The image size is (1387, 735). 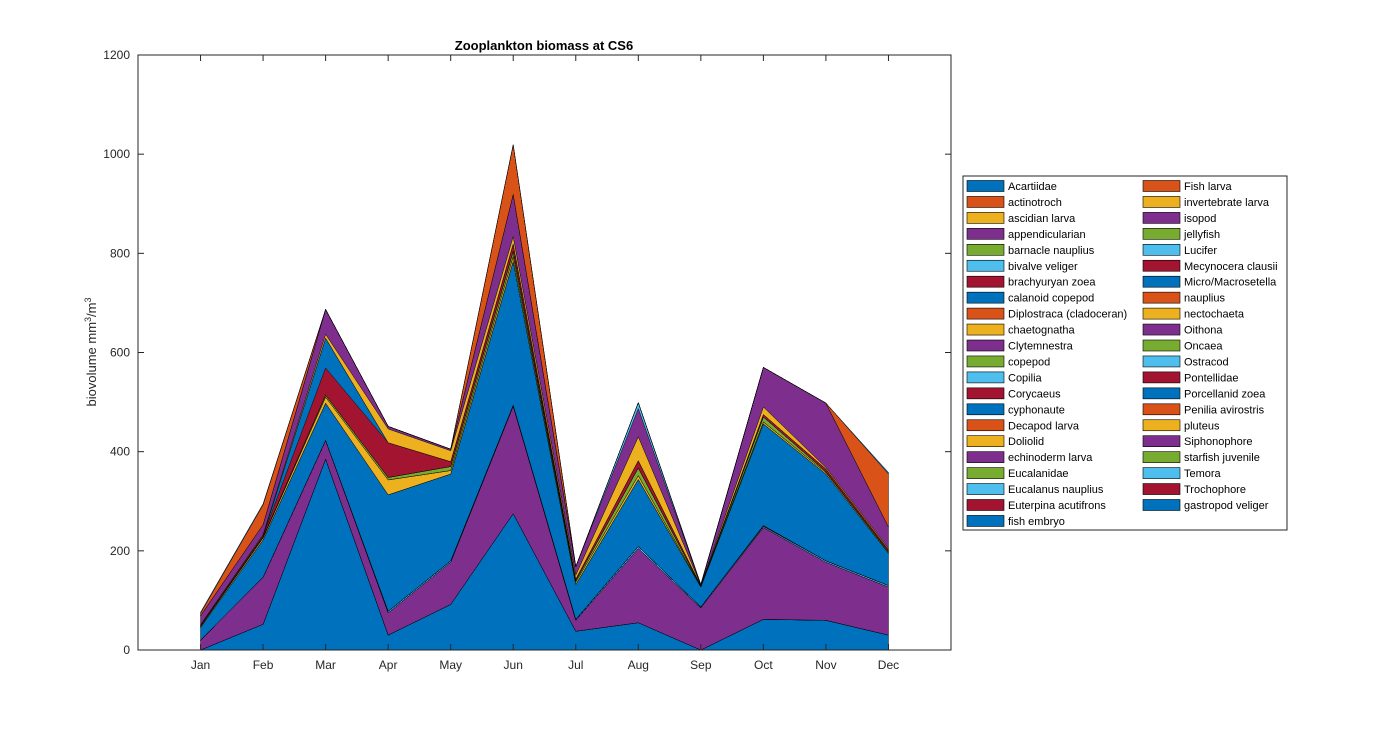 What do you see at coordinates (1214, 315) in the screenshot?
I see `legend-label: nectochaeta` at bounding box center [1214, 315].